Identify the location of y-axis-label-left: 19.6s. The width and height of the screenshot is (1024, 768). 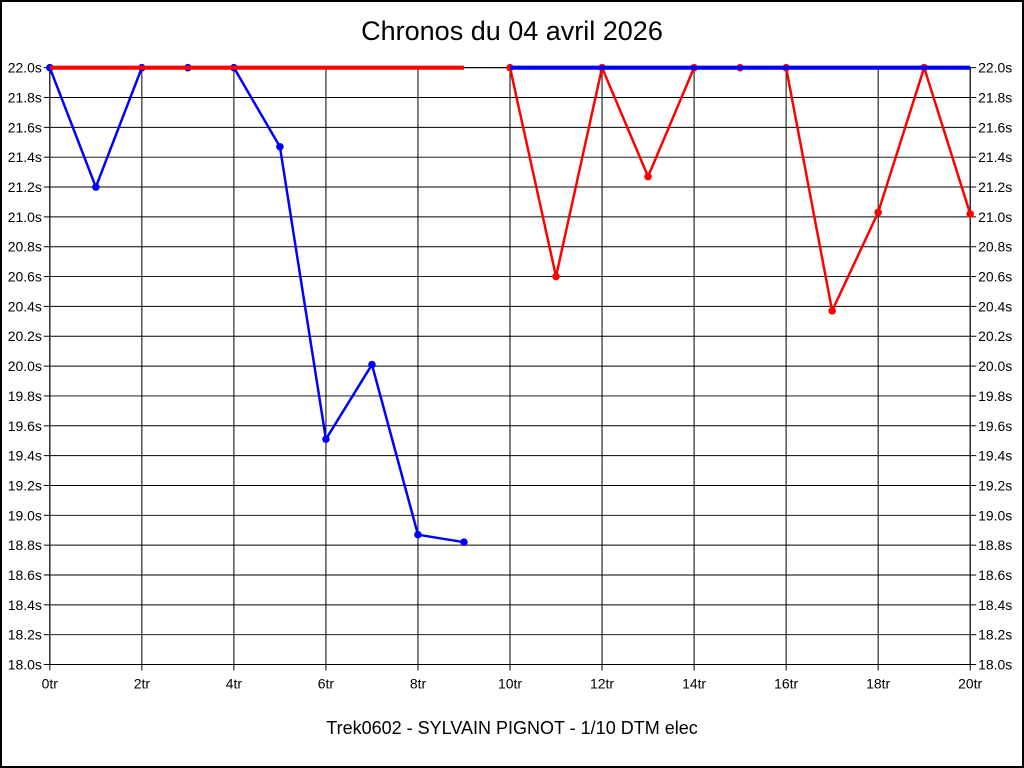
(25, 426).